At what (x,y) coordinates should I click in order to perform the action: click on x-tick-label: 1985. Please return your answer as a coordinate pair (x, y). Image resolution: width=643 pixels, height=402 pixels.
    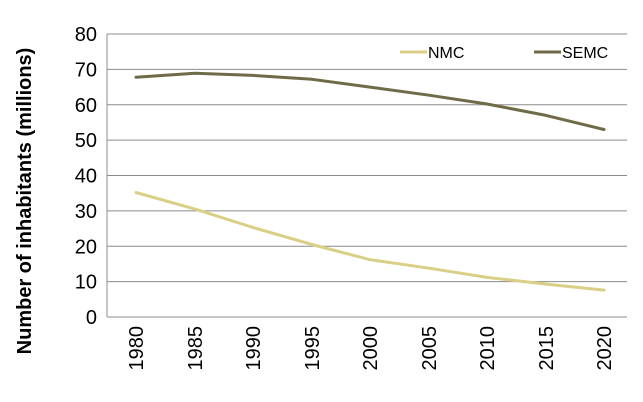
    Looking at the image, I should click on (196, 348).